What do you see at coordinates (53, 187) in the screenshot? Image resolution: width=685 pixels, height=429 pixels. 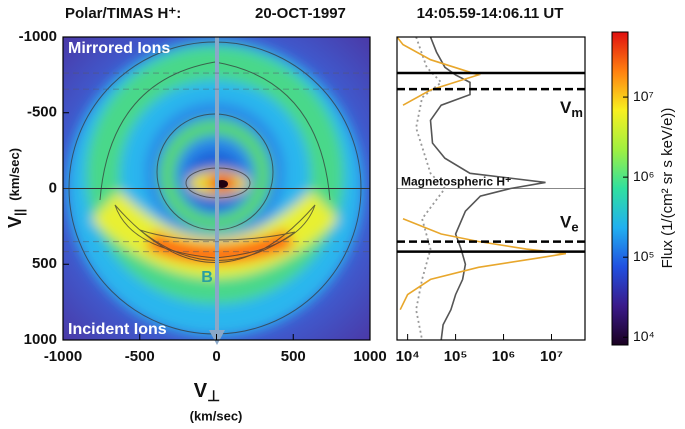 I see `y-tick-label: 0` at bounding box center [53, 187].